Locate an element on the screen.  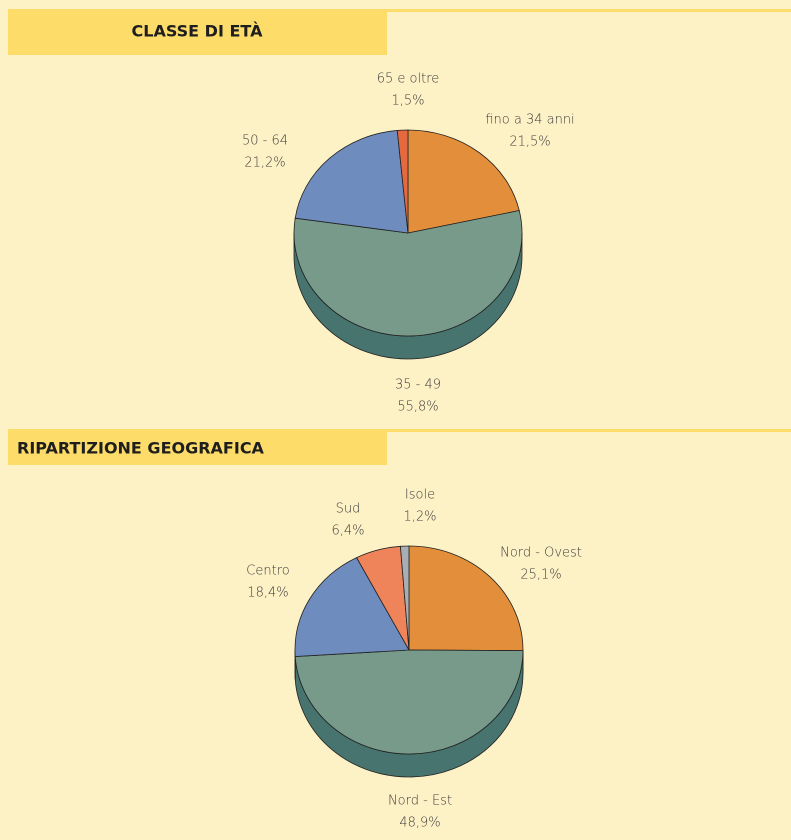
slice-label: Nord - Est is located at coordinates (420, 801).